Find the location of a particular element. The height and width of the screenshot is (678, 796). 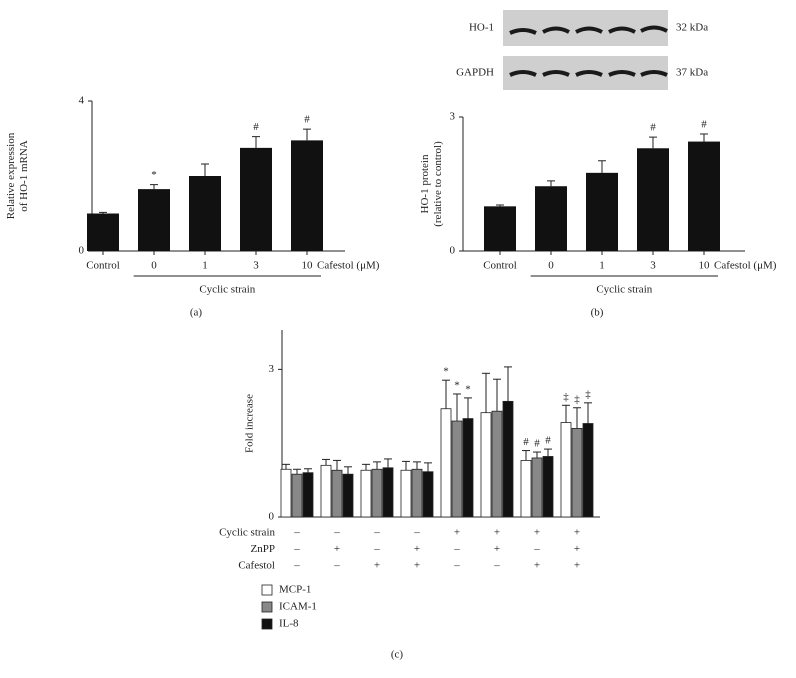

panel-caption: (a) is located at coordinates (196, 313).